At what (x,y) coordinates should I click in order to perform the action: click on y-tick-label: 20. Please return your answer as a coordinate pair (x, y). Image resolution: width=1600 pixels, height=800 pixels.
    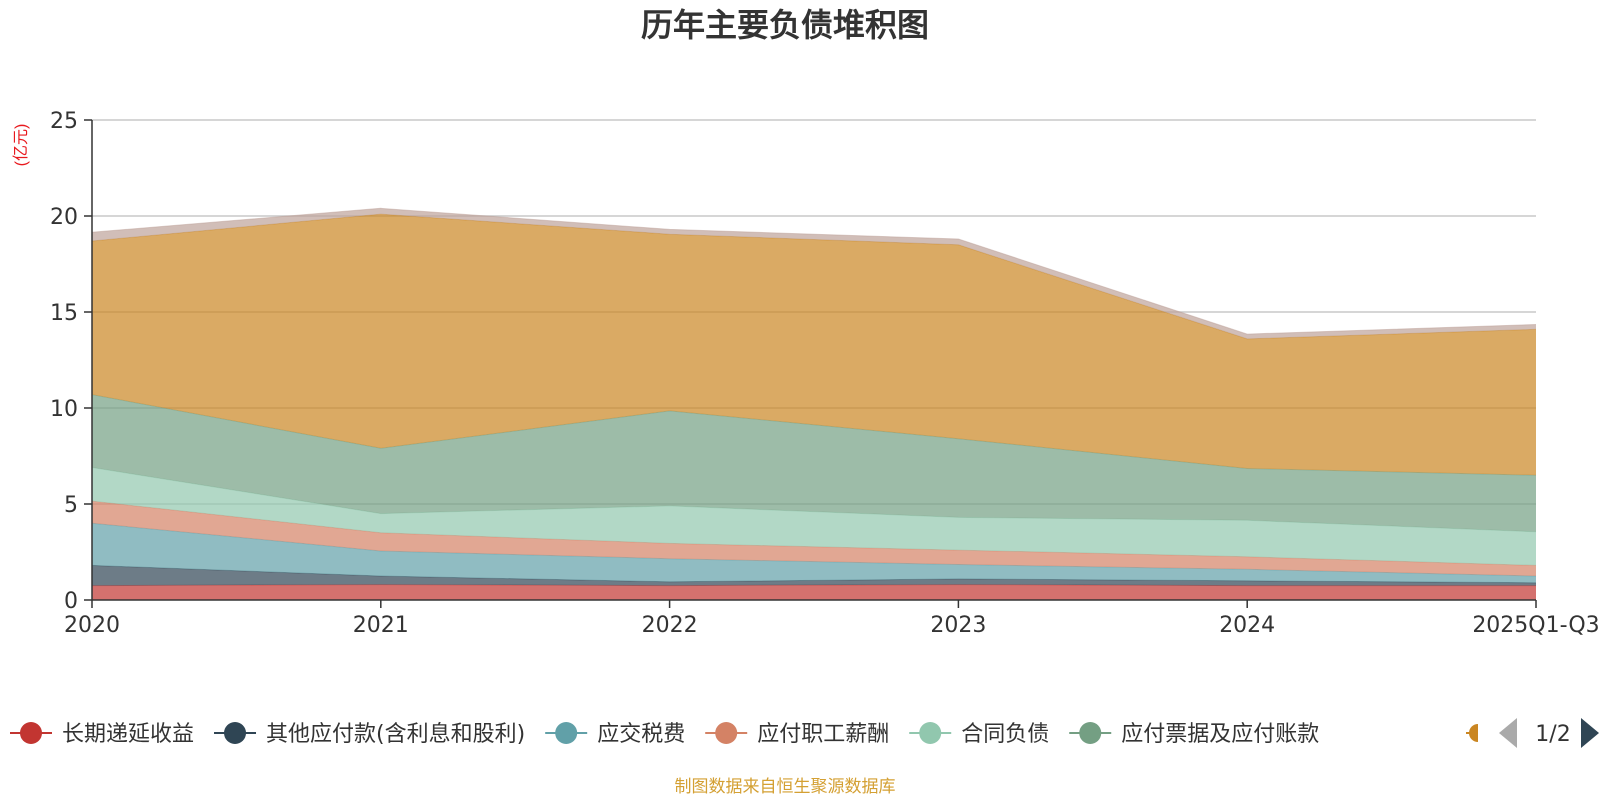
    Looking at the image, I should click on (64, 217).